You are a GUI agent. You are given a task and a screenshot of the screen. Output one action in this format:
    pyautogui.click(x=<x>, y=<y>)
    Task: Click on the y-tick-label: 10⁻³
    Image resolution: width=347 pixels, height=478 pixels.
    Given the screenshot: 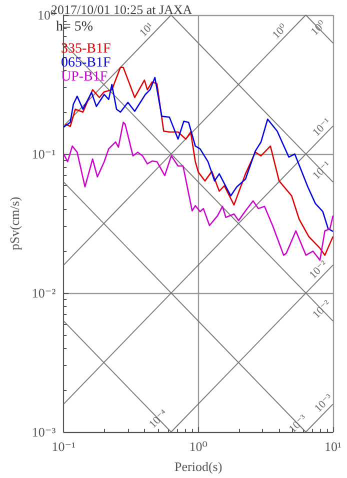 What is the action you would take?
    pyautogui.click(x=44, y=432)
    